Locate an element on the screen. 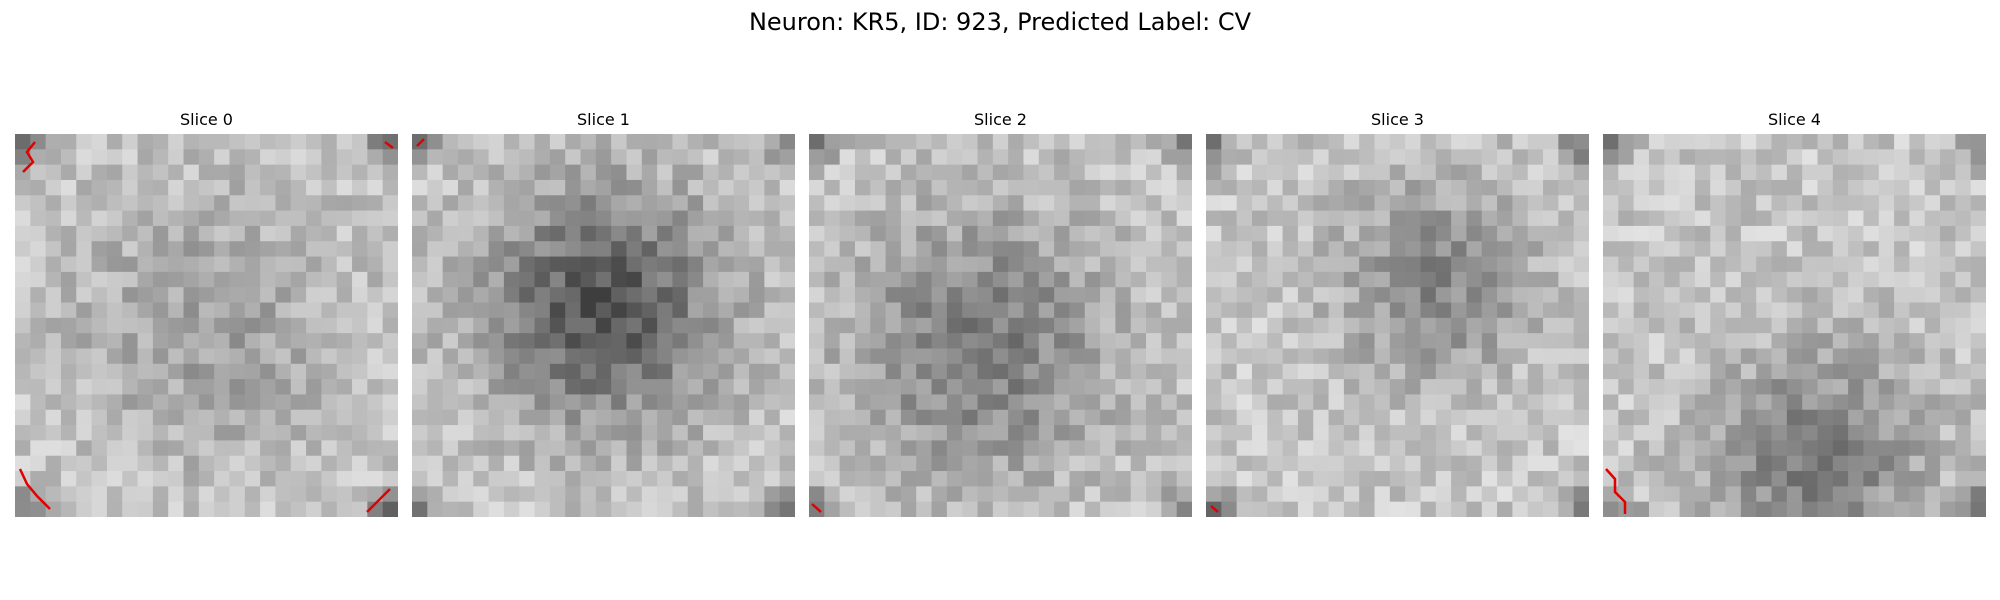 The image size is (2000, 600). slice-image is located at coordinates (1397, 325).